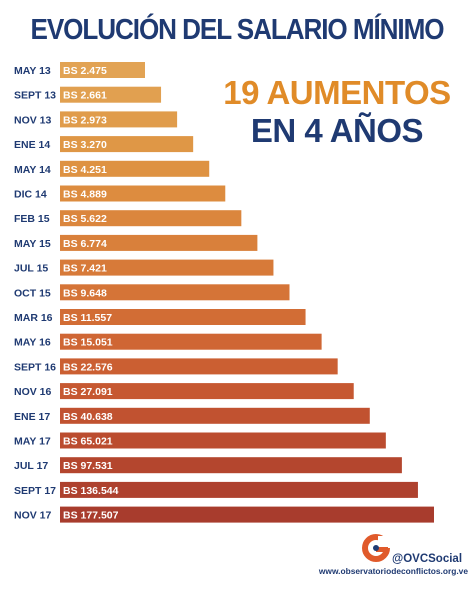 The width and height of the screenshot is (474, 592). I want to click on category-label: MAR 16, so click(33, 318).